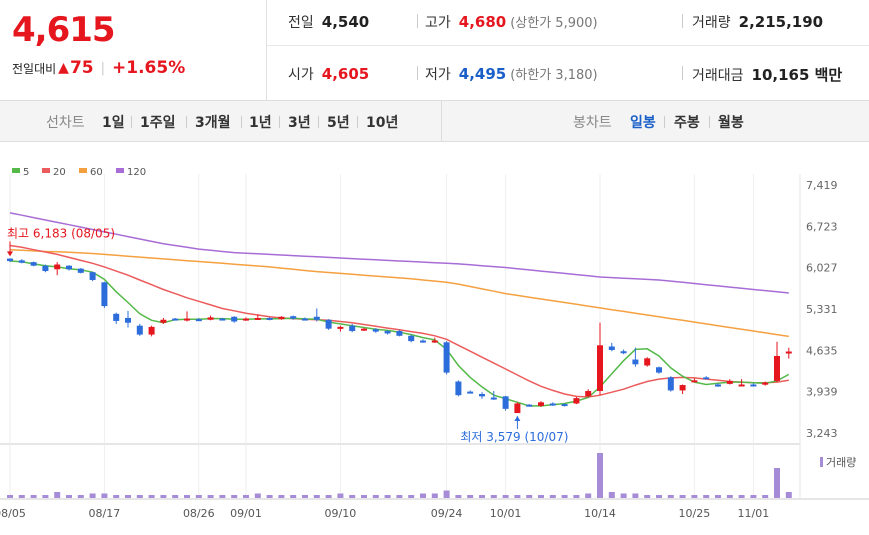  Describe the element at coordinates (113, 123) in the screenshot. I see `tab-1d: 1일` at that location.